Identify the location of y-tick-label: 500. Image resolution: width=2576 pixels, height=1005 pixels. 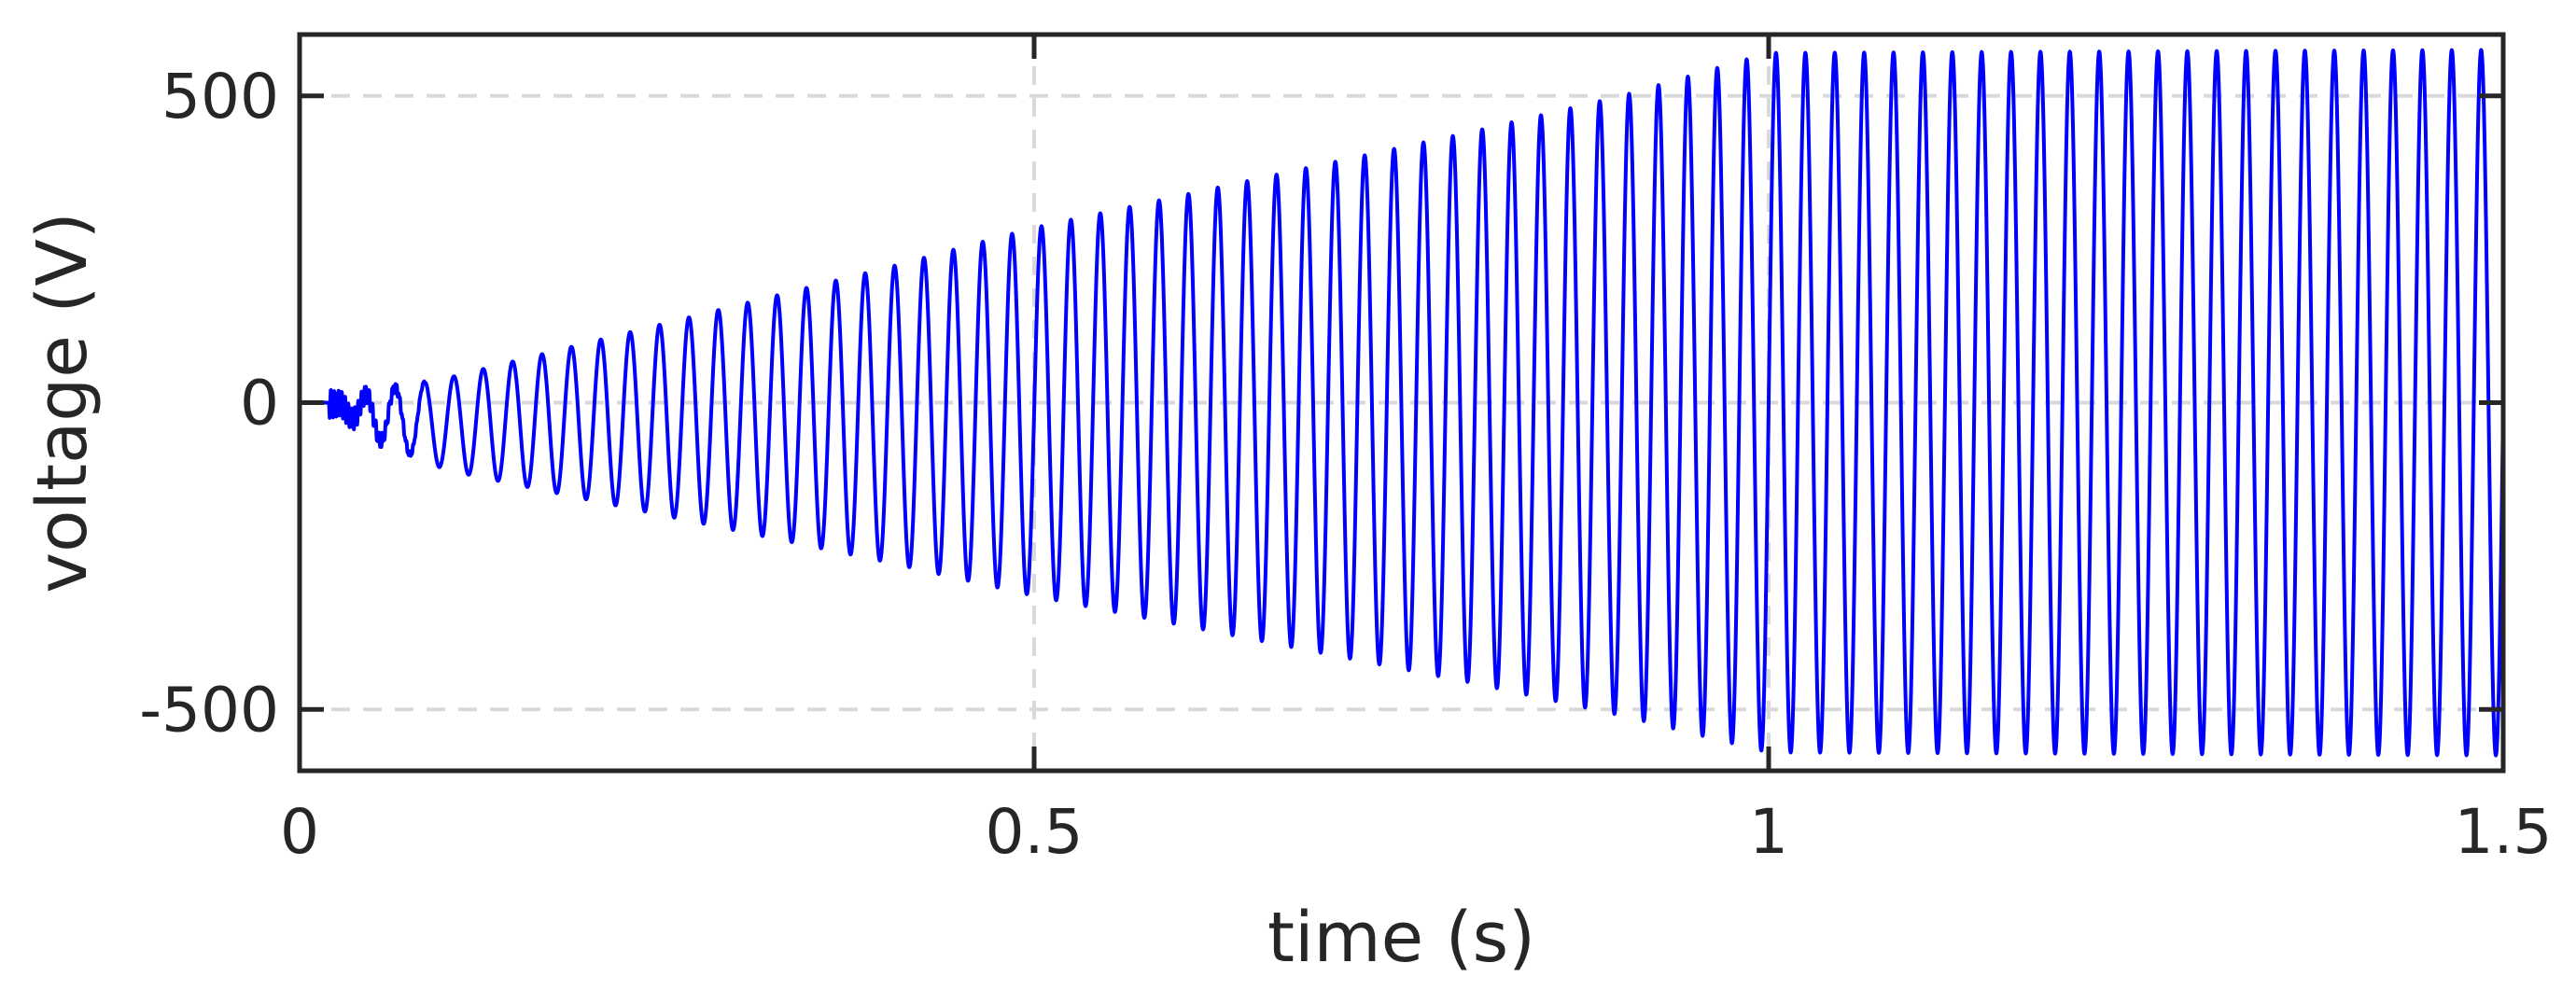
(220, 97).